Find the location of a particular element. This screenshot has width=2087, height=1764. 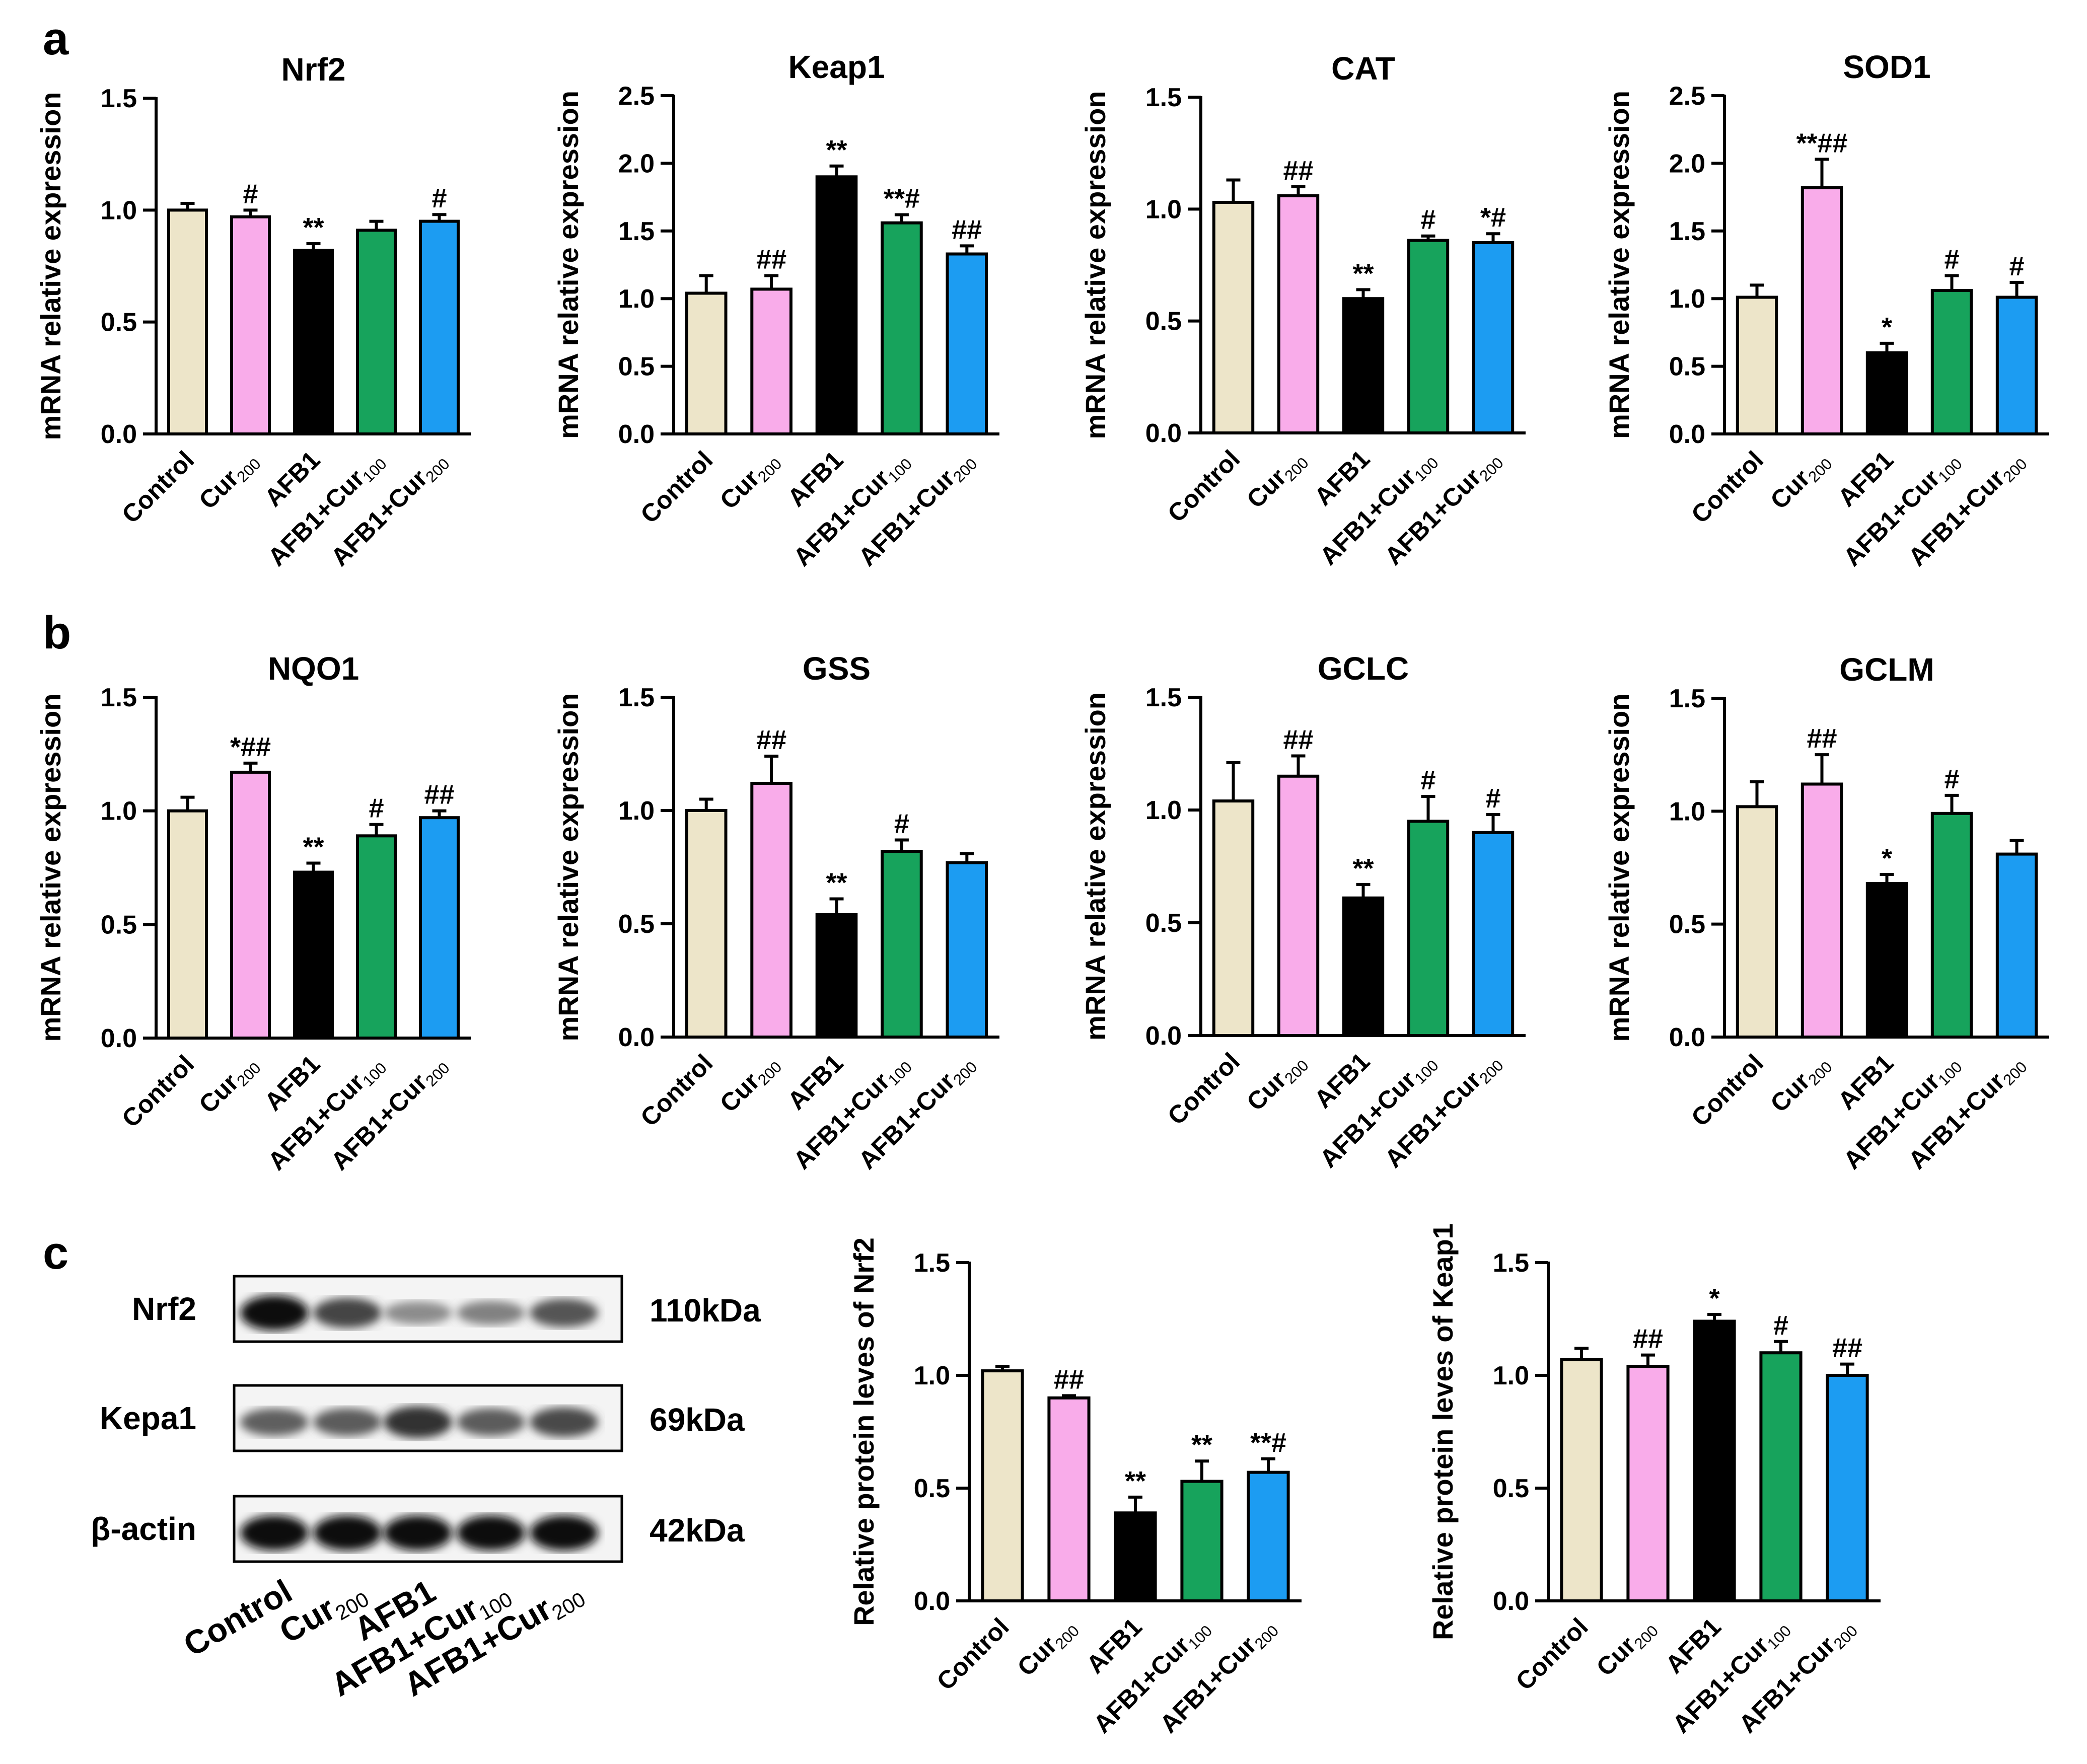

y-axis-label: Relative protein leves of Nrf2 is located at coordinates (864, 1431).